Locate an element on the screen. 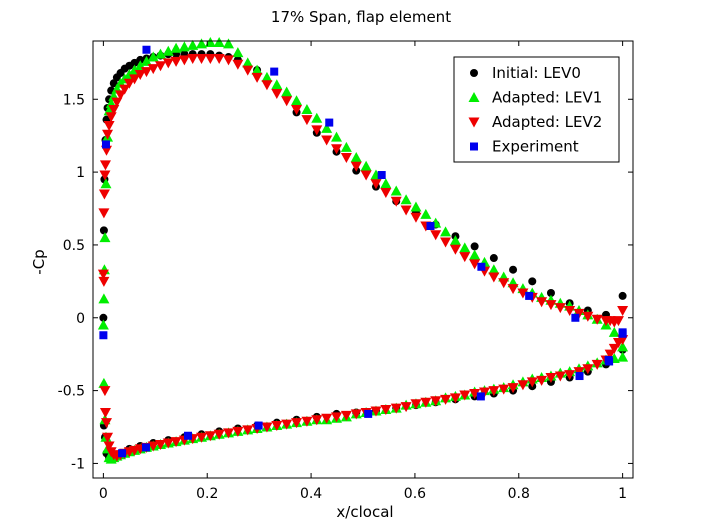 This screenshot has height=531, width=712. x-tick-label: 0.4 is located at coordinates (311, 494).